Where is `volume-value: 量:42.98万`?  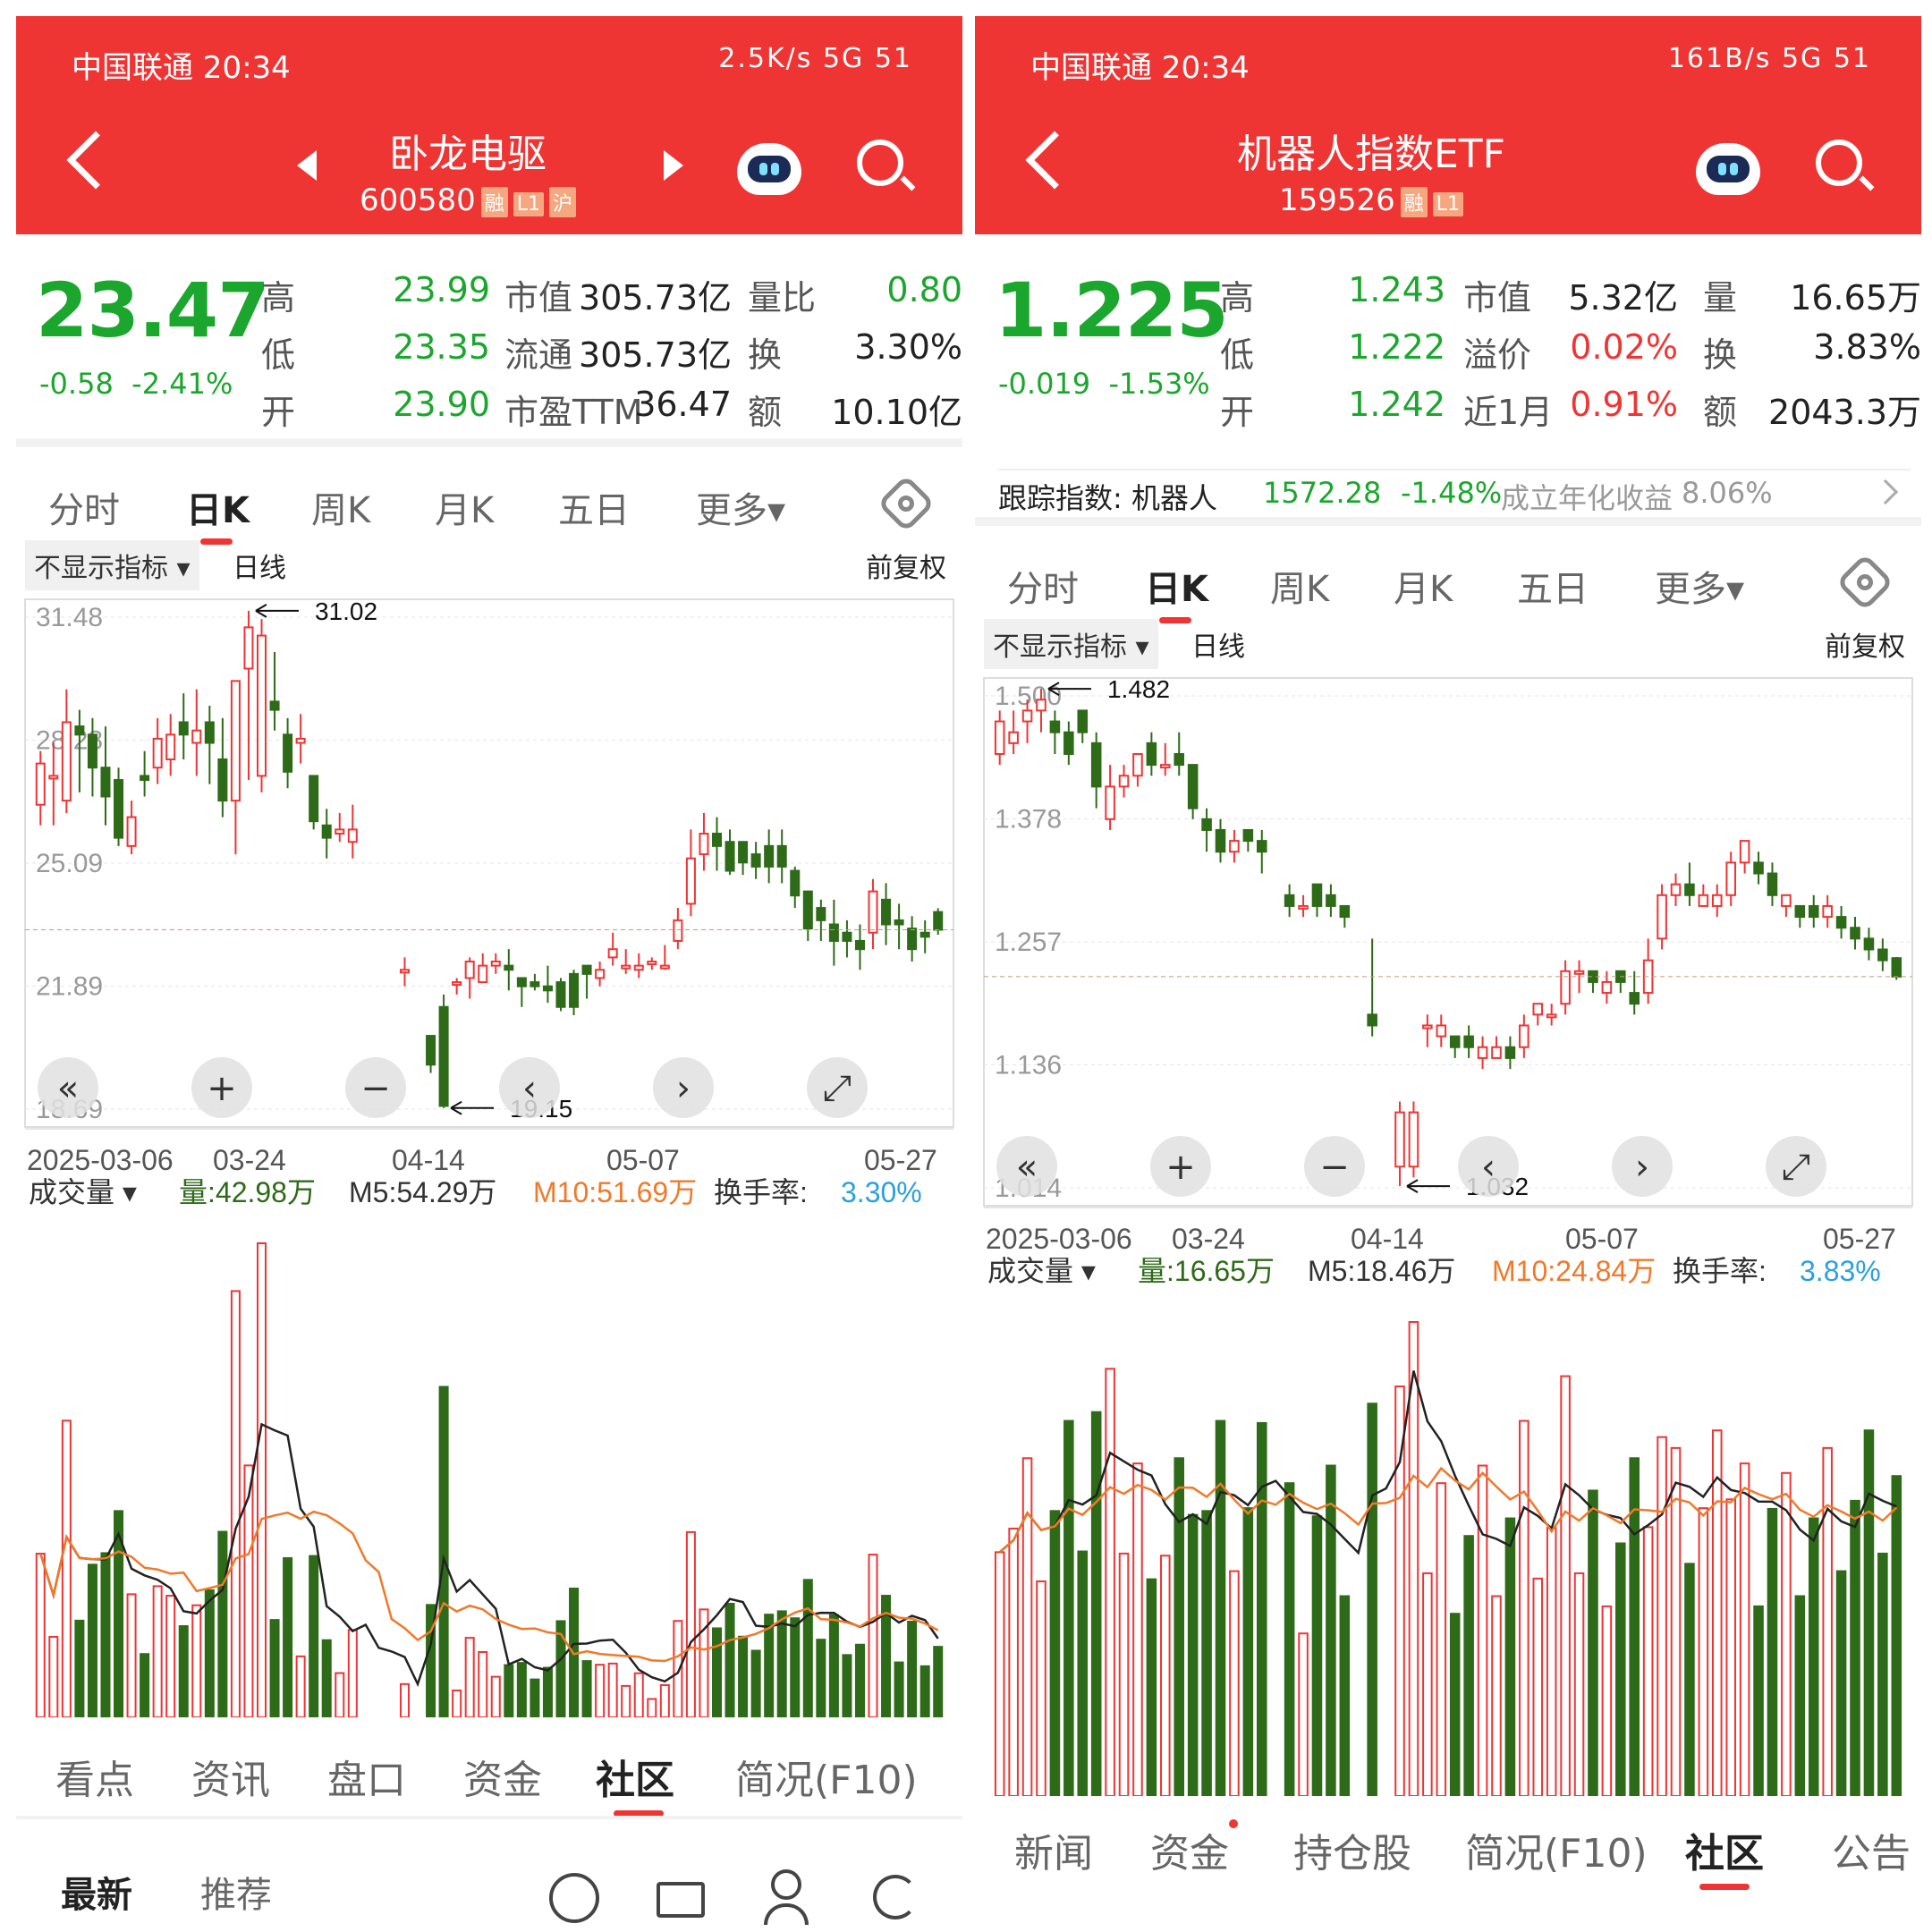 volume-value: 量:42.98万 is located at coordinates (247, 1192).